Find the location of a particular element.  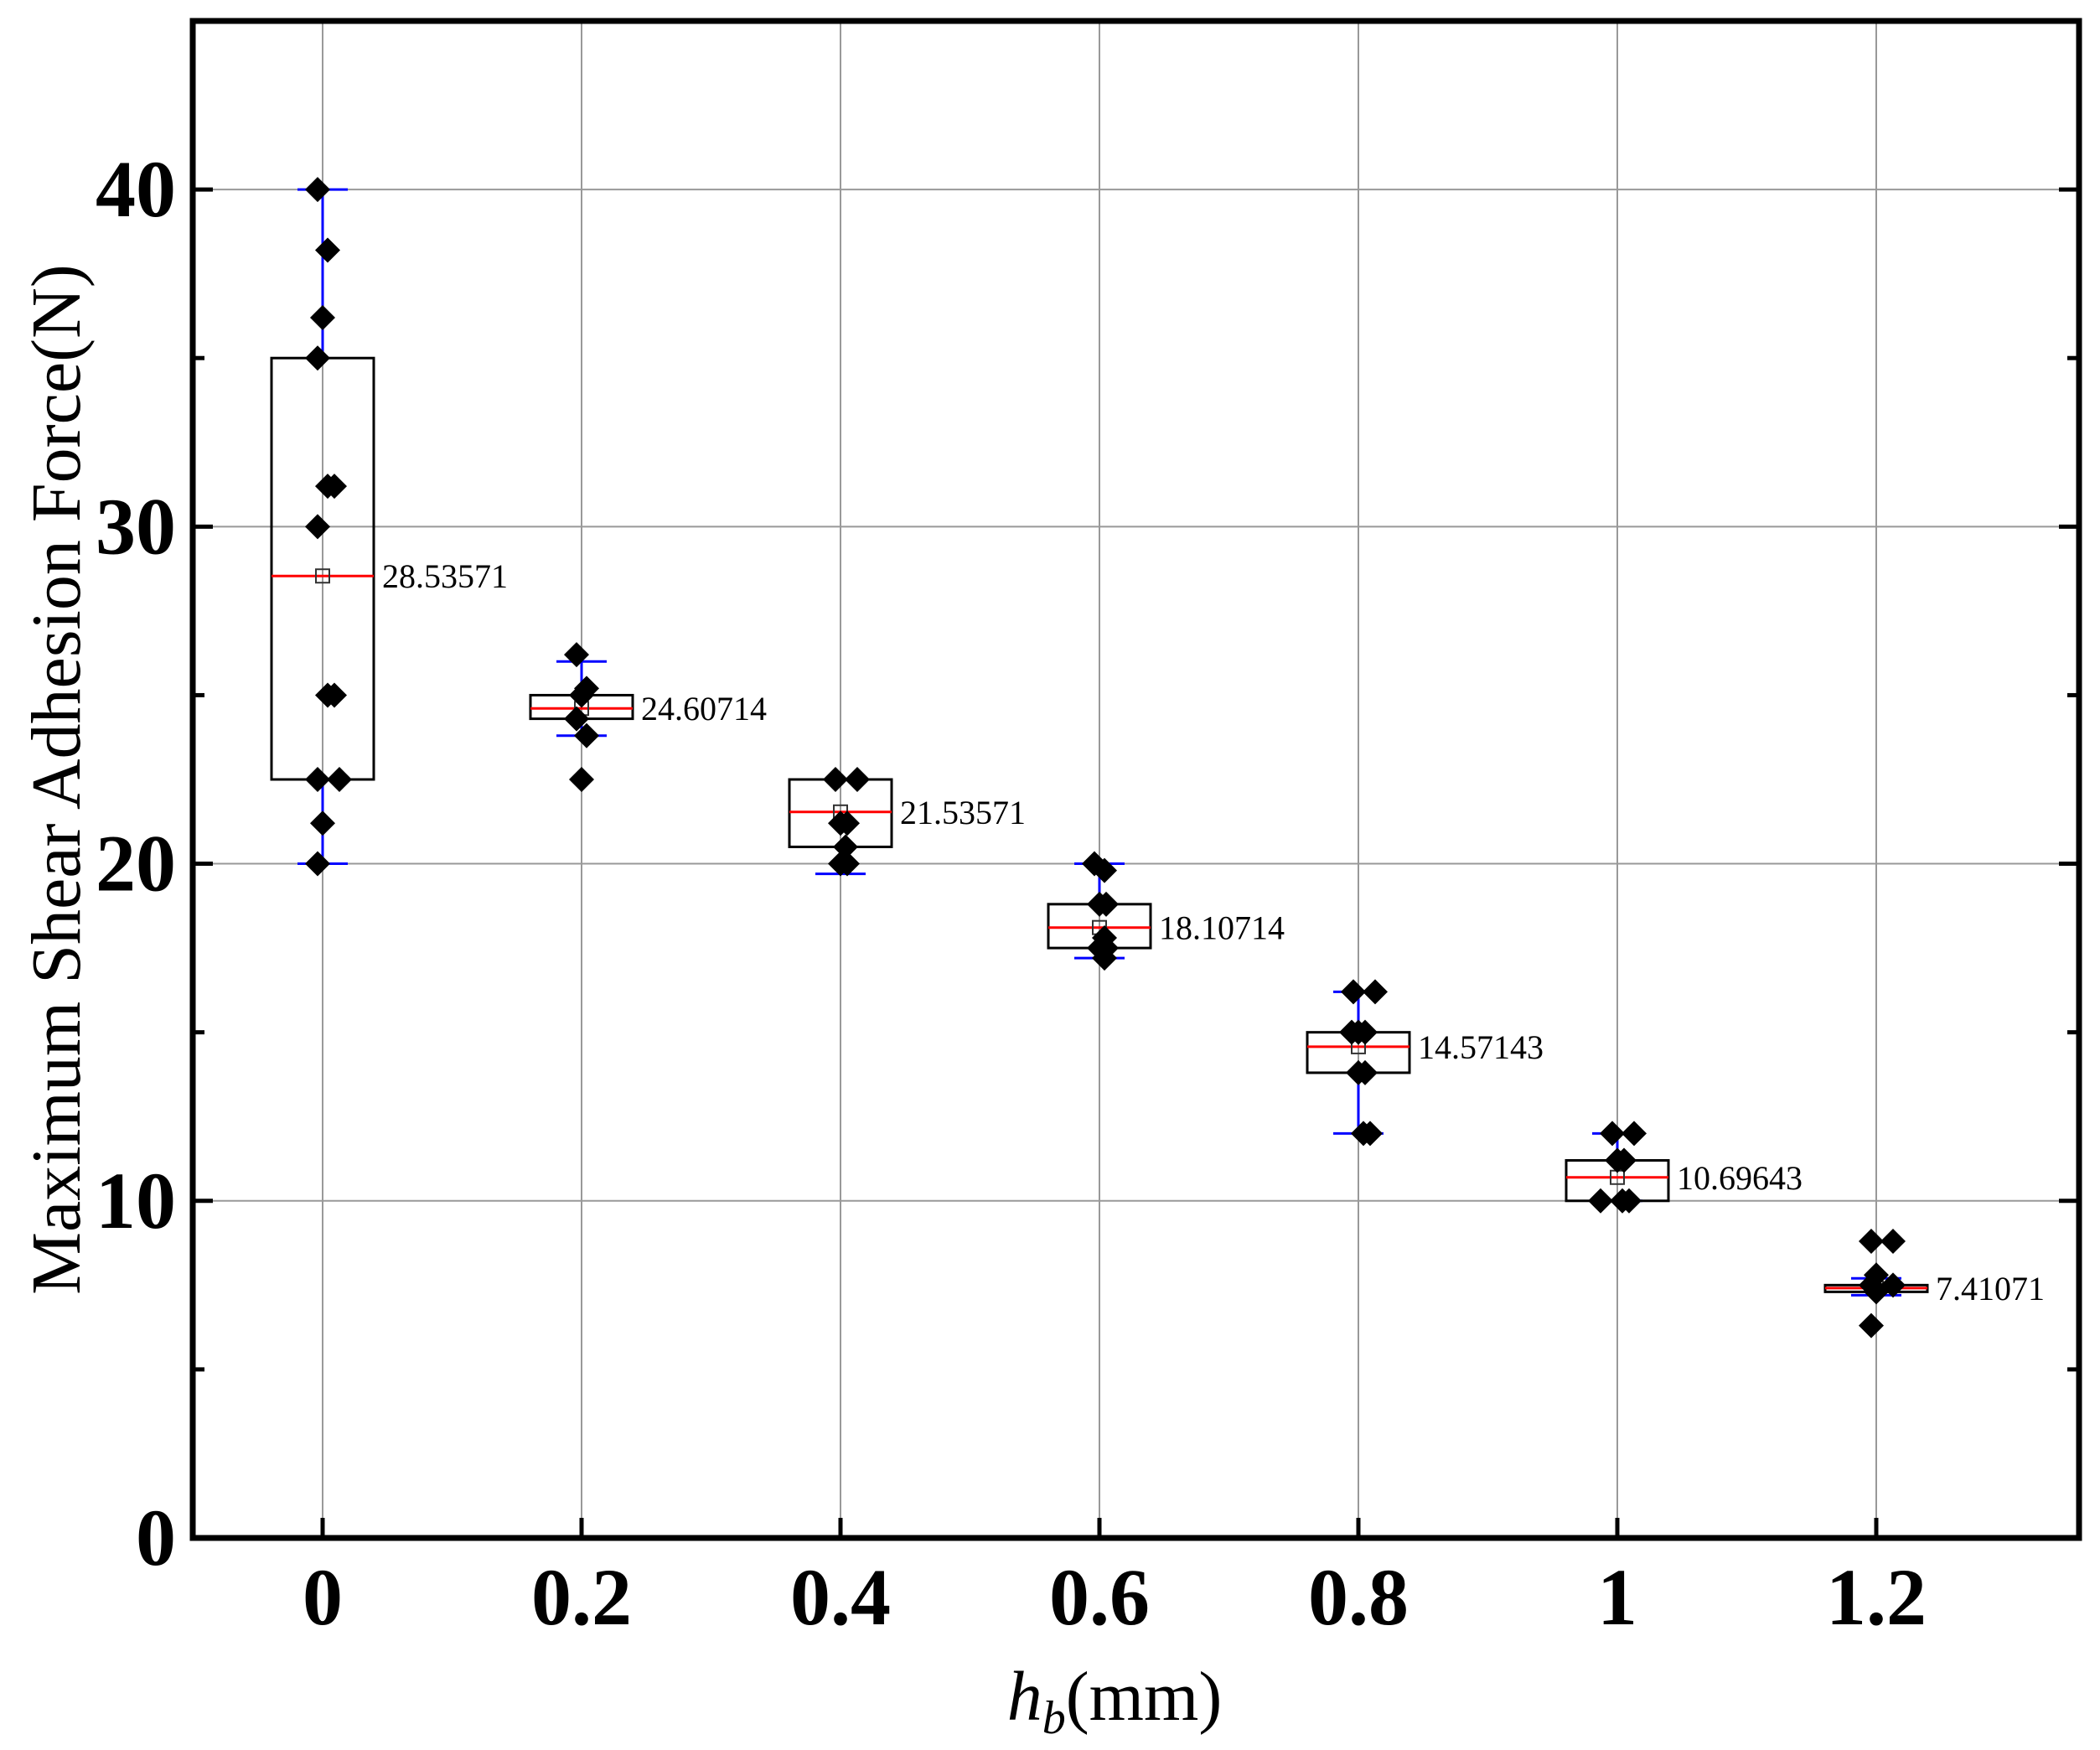

mean-label: 18.10714 is located at coordinates (1222, 928).